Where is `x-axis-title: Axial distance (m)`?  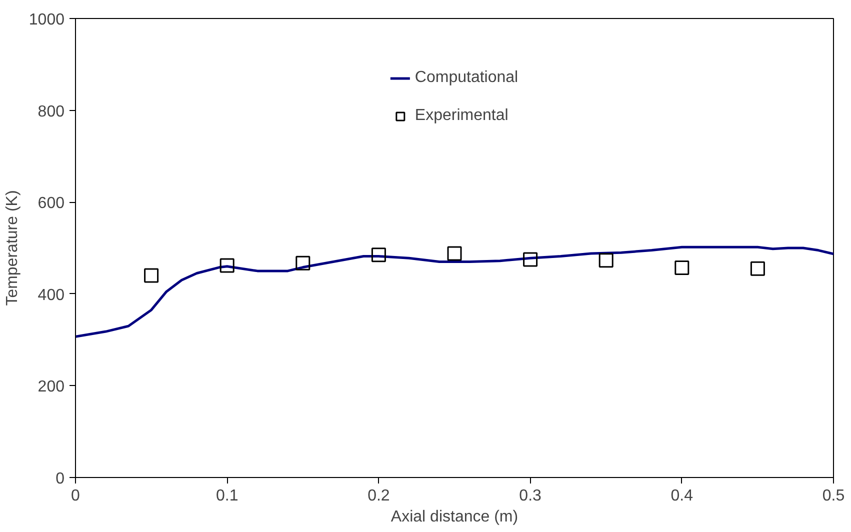 x-axis-title: Axial distance (m) is located at coordinates (454, 517).